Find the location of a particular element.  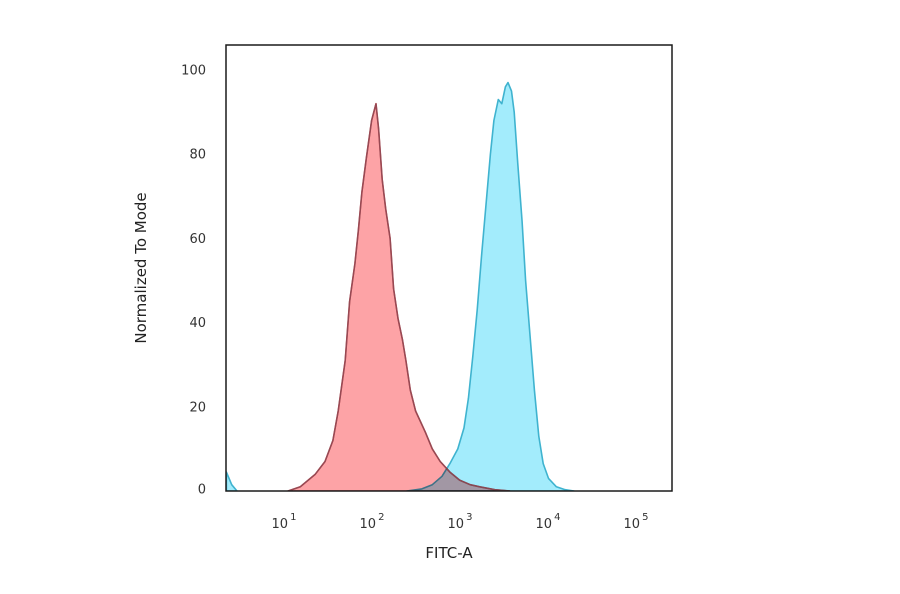

x-tick-label: 10 3 is located at coordinates (460, 522).